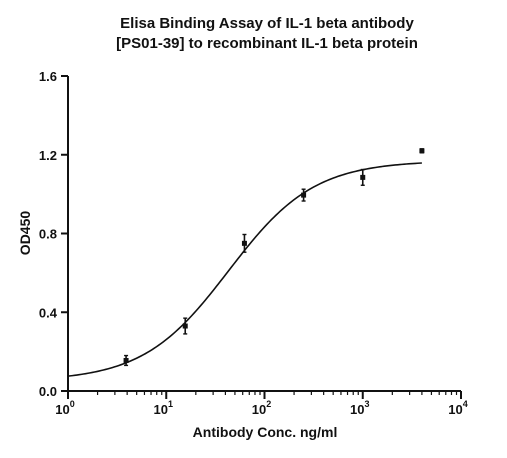 The width and height of the screenshot is (507, 458). Describe the element at coordinates (261, 408) in the screenshot. I see `x-tick-label: 10²` at that location.